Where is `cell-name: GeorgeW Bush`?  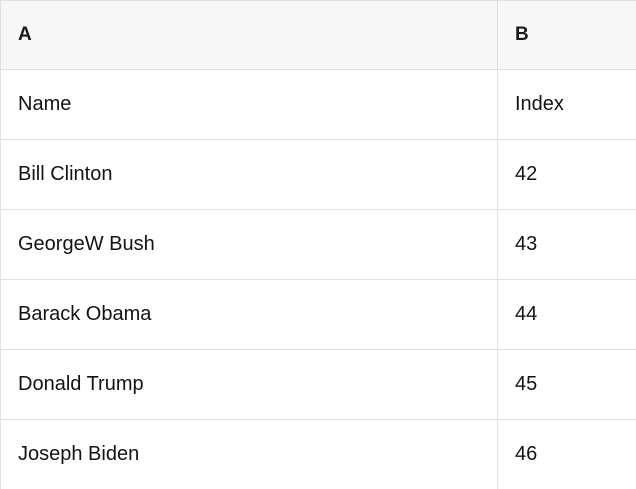 cell-name: GeorgeW Bush is located at coordinates (249, 245).